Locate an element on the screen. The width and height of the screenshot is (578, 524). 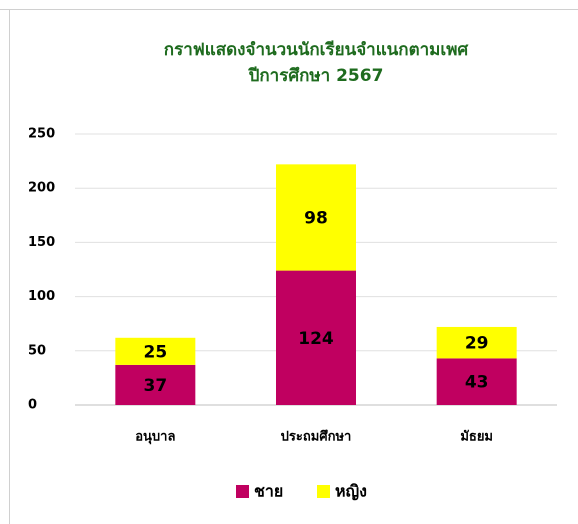
data-label: 98 is located at coordinates (316, 218).